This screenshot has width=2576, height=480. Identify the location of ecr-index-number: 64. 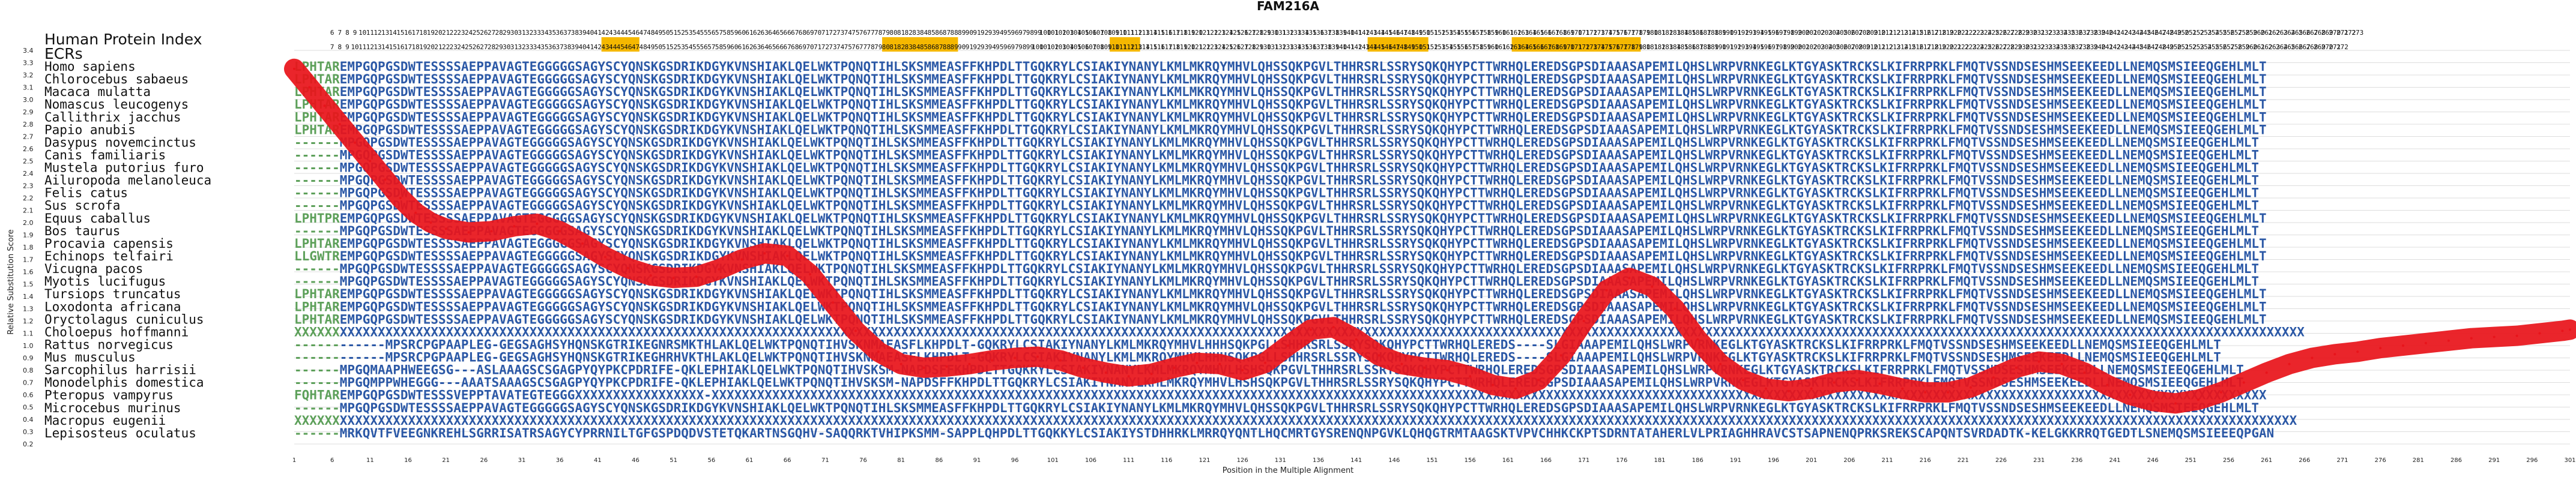
(765, 47).